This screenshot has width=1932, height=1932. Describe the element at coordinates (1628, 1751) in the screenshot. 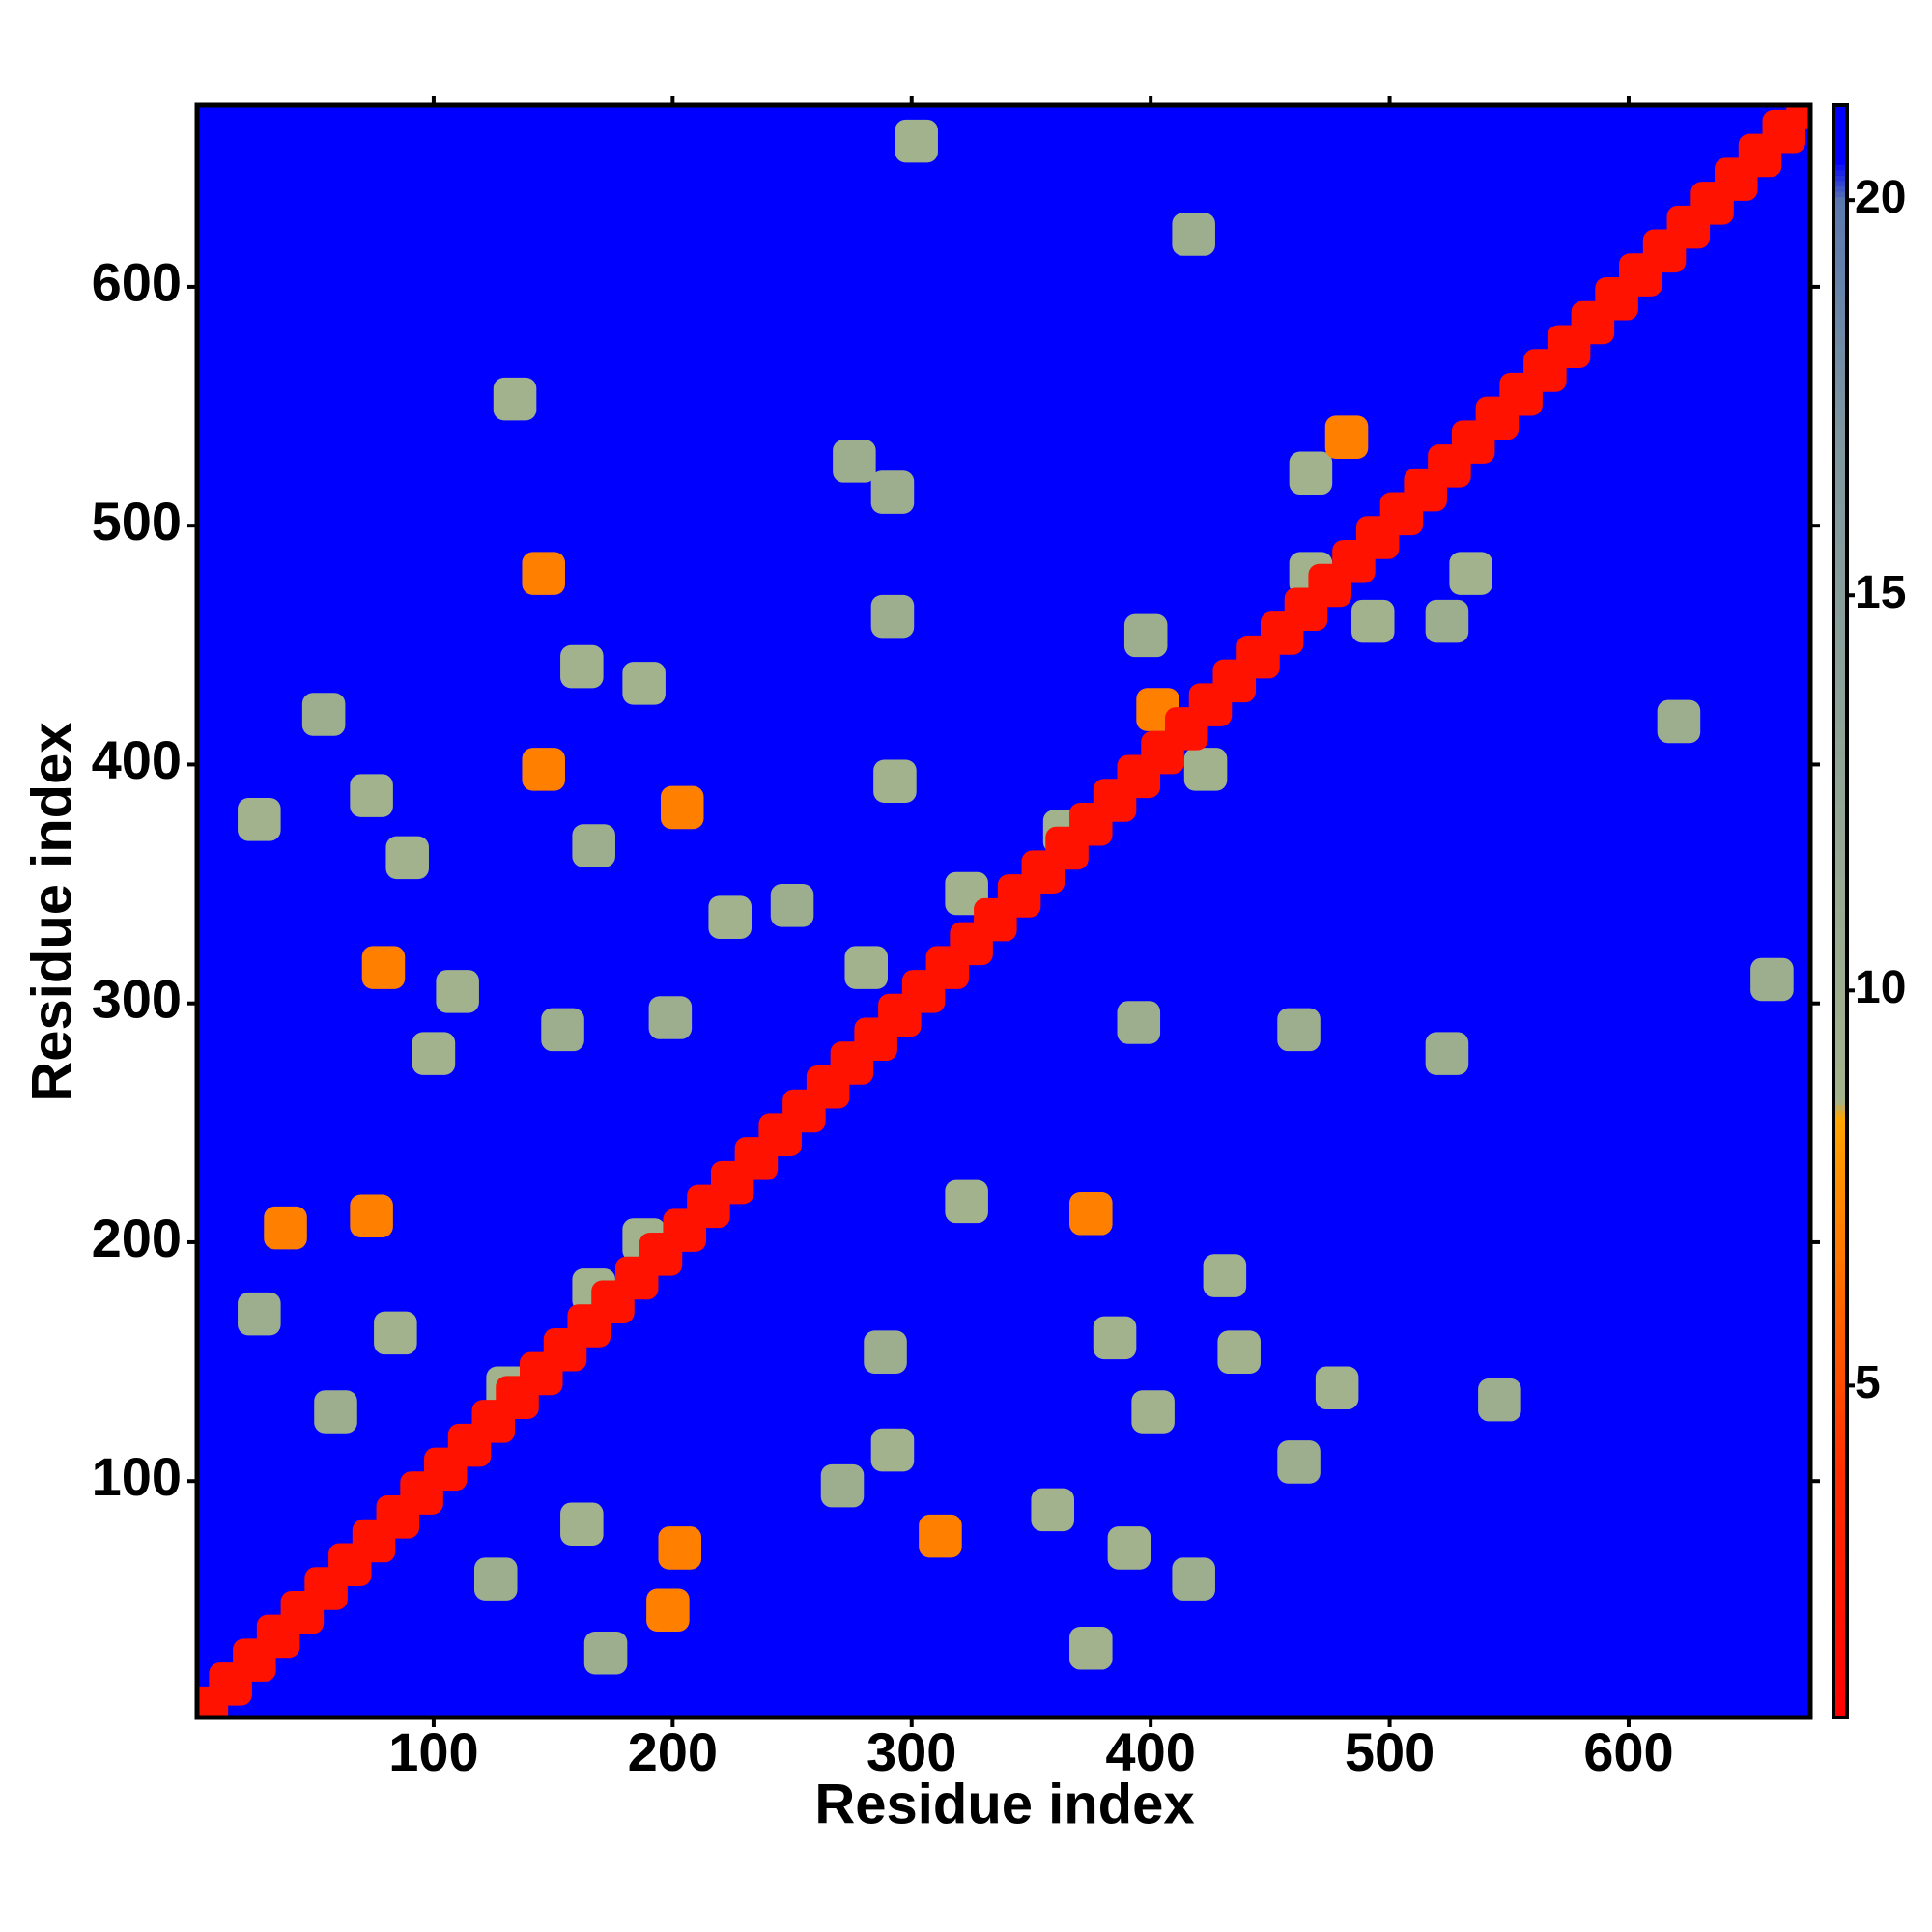

I see `x-tick-label: 600` at that location.